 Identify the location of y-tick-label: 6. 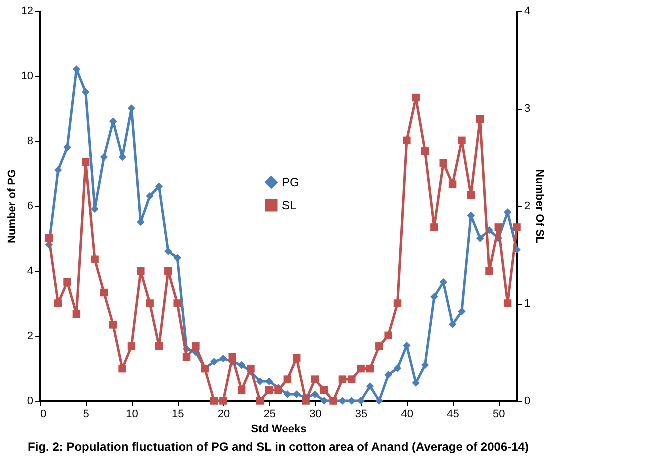
(30, 206).